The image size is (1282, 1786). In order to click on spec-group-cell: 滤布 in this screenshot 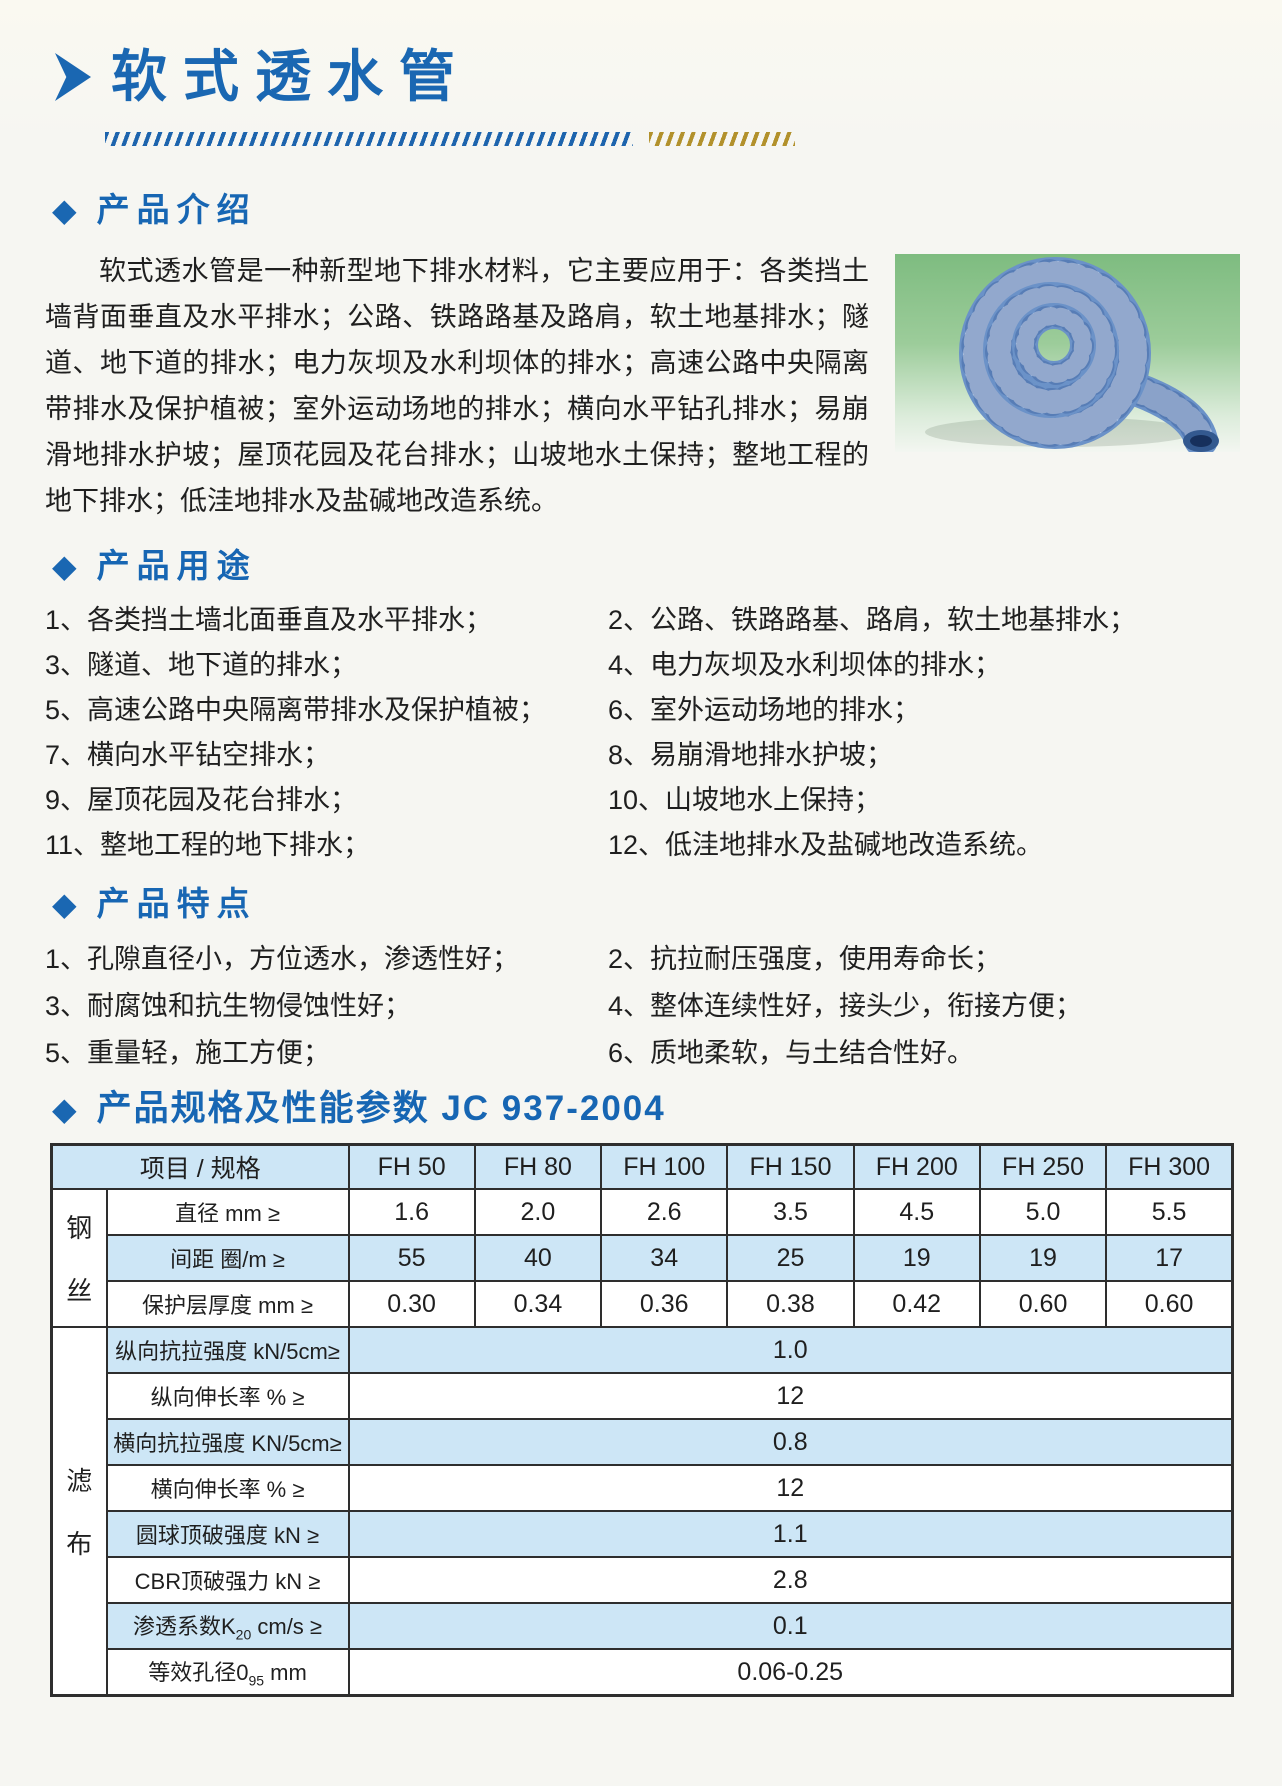, I will do `click(79, 1511)`.